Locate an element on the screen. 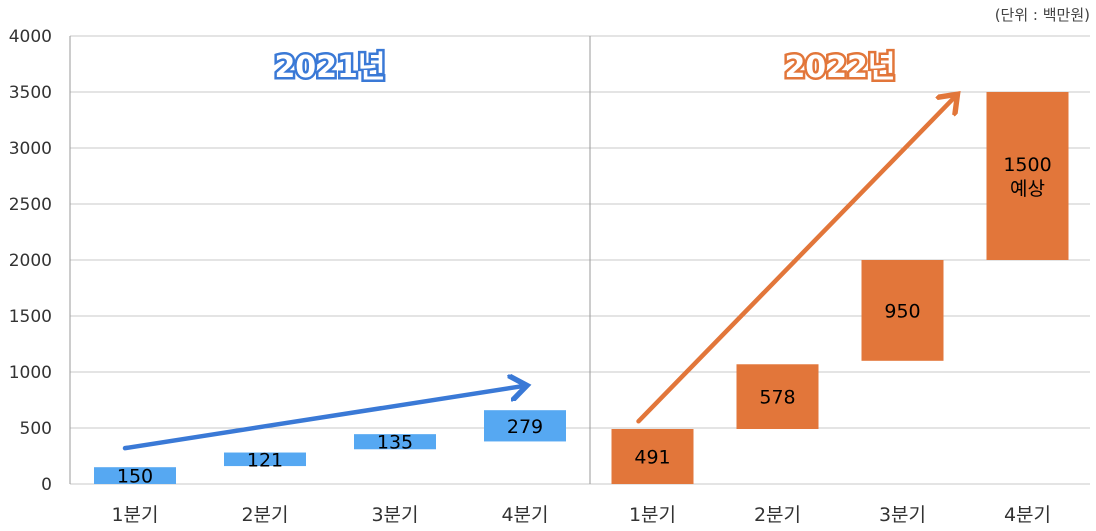  panel-titles: 2021년 2022년 is located at coordinates (585, 68).